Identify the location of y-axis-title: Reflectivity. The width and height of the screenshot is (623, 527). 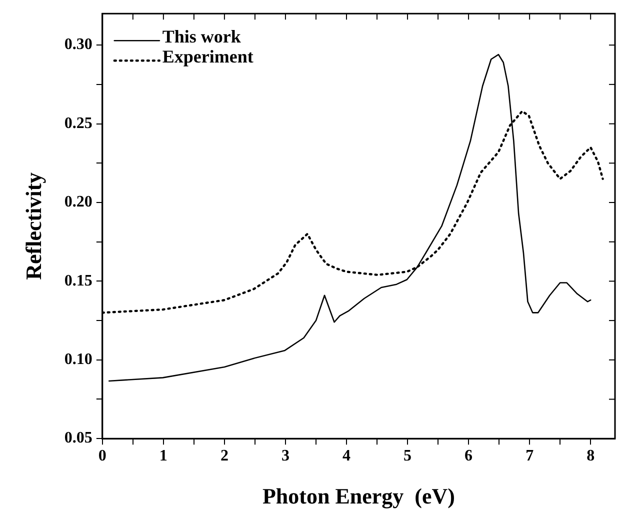
(33, 226).